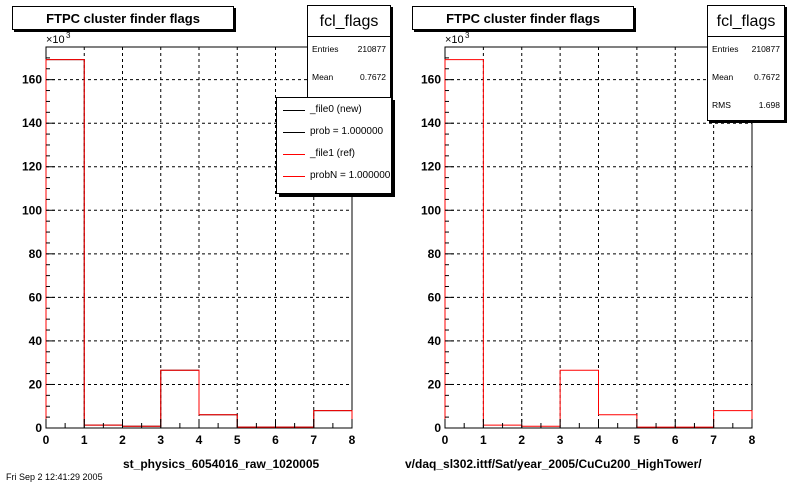 Image resolution: width=800 pixels, height=482 pixels. I want to click on left-y-tick-label: 140, so click(32, 123).